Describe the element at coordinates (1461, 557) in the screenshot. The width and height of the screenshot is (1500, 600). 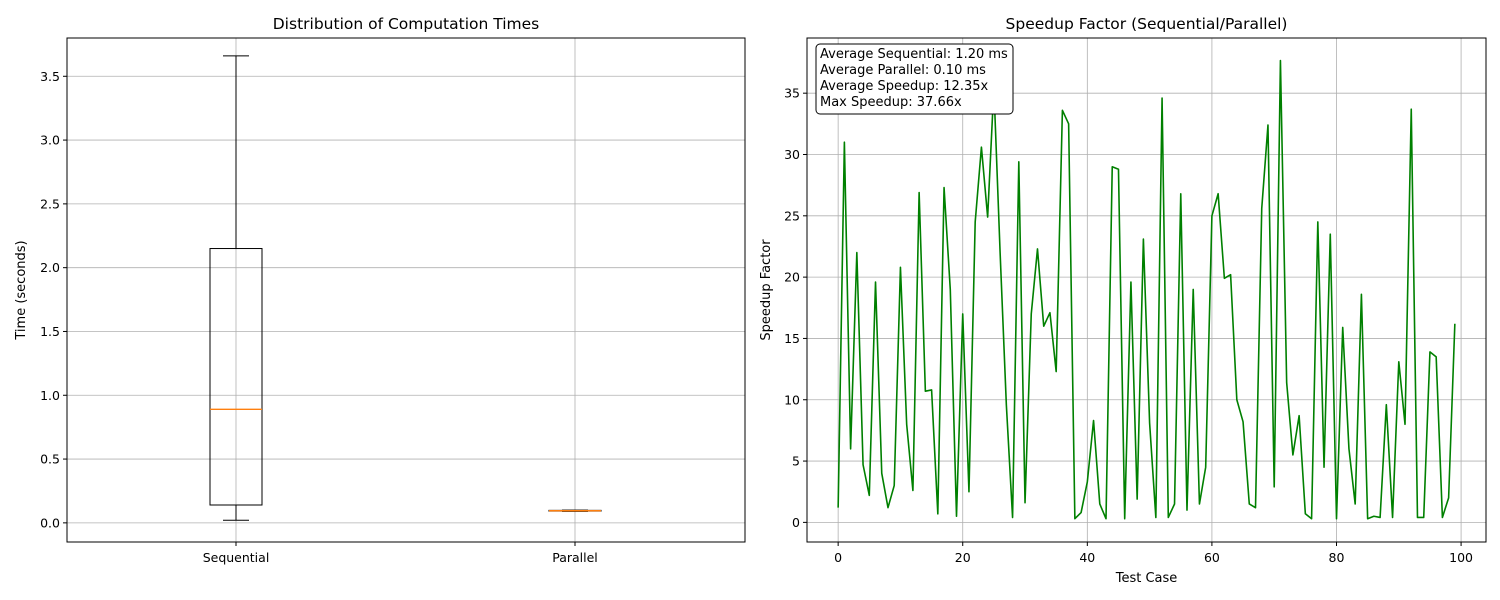
I see `speedup-x-tick-label: 100` at that location.